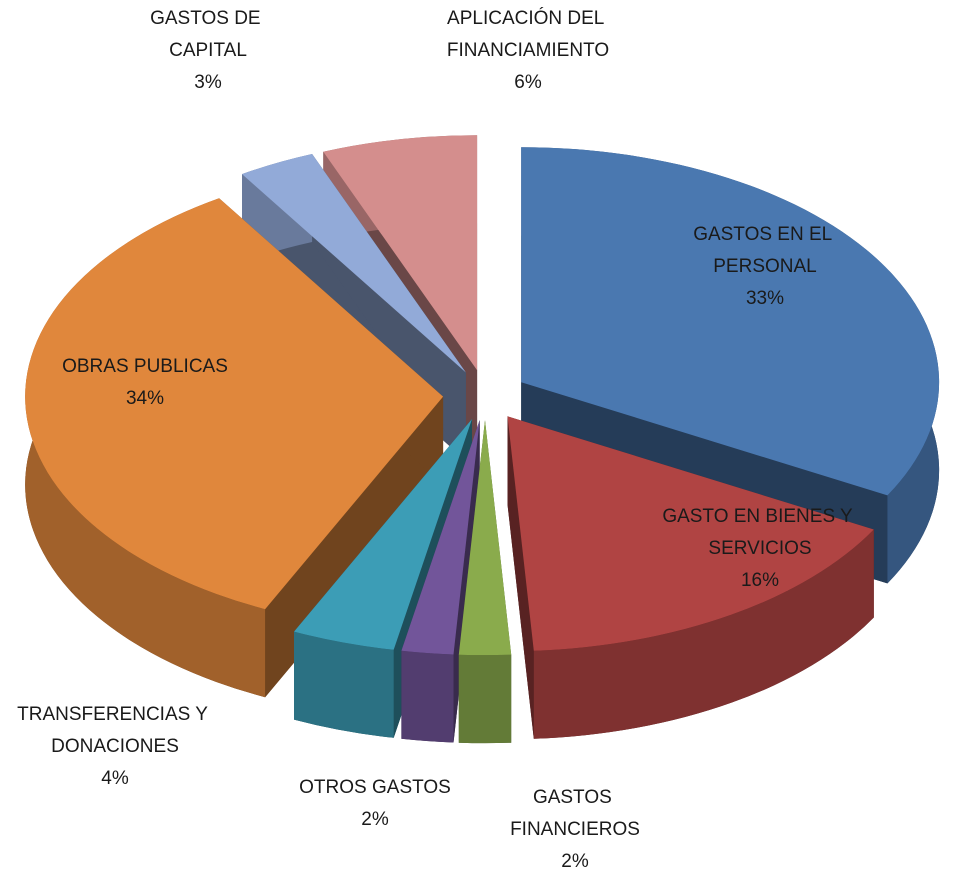 The height and width of the screenshot is (882, 964). Describe the element at coordinates (528, 50) in the screenshot. I see `label-line: FINANCIAMIENTO` at that location.